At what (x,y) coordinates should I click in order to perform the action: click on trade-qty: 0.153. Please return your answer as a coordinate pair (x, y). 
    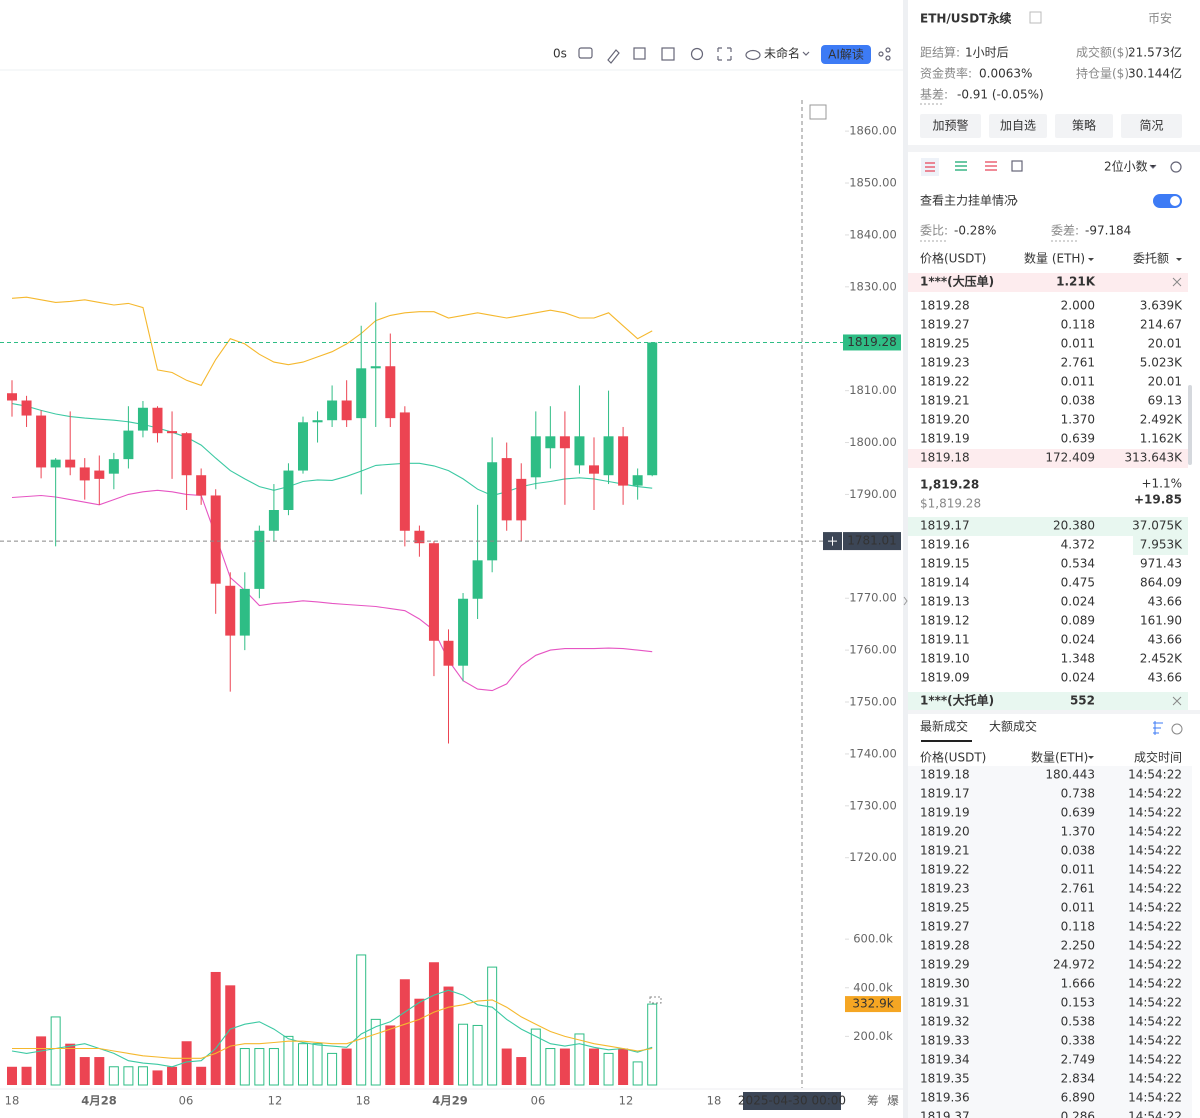
    Looking at the image, I should click on (1078, 1003).